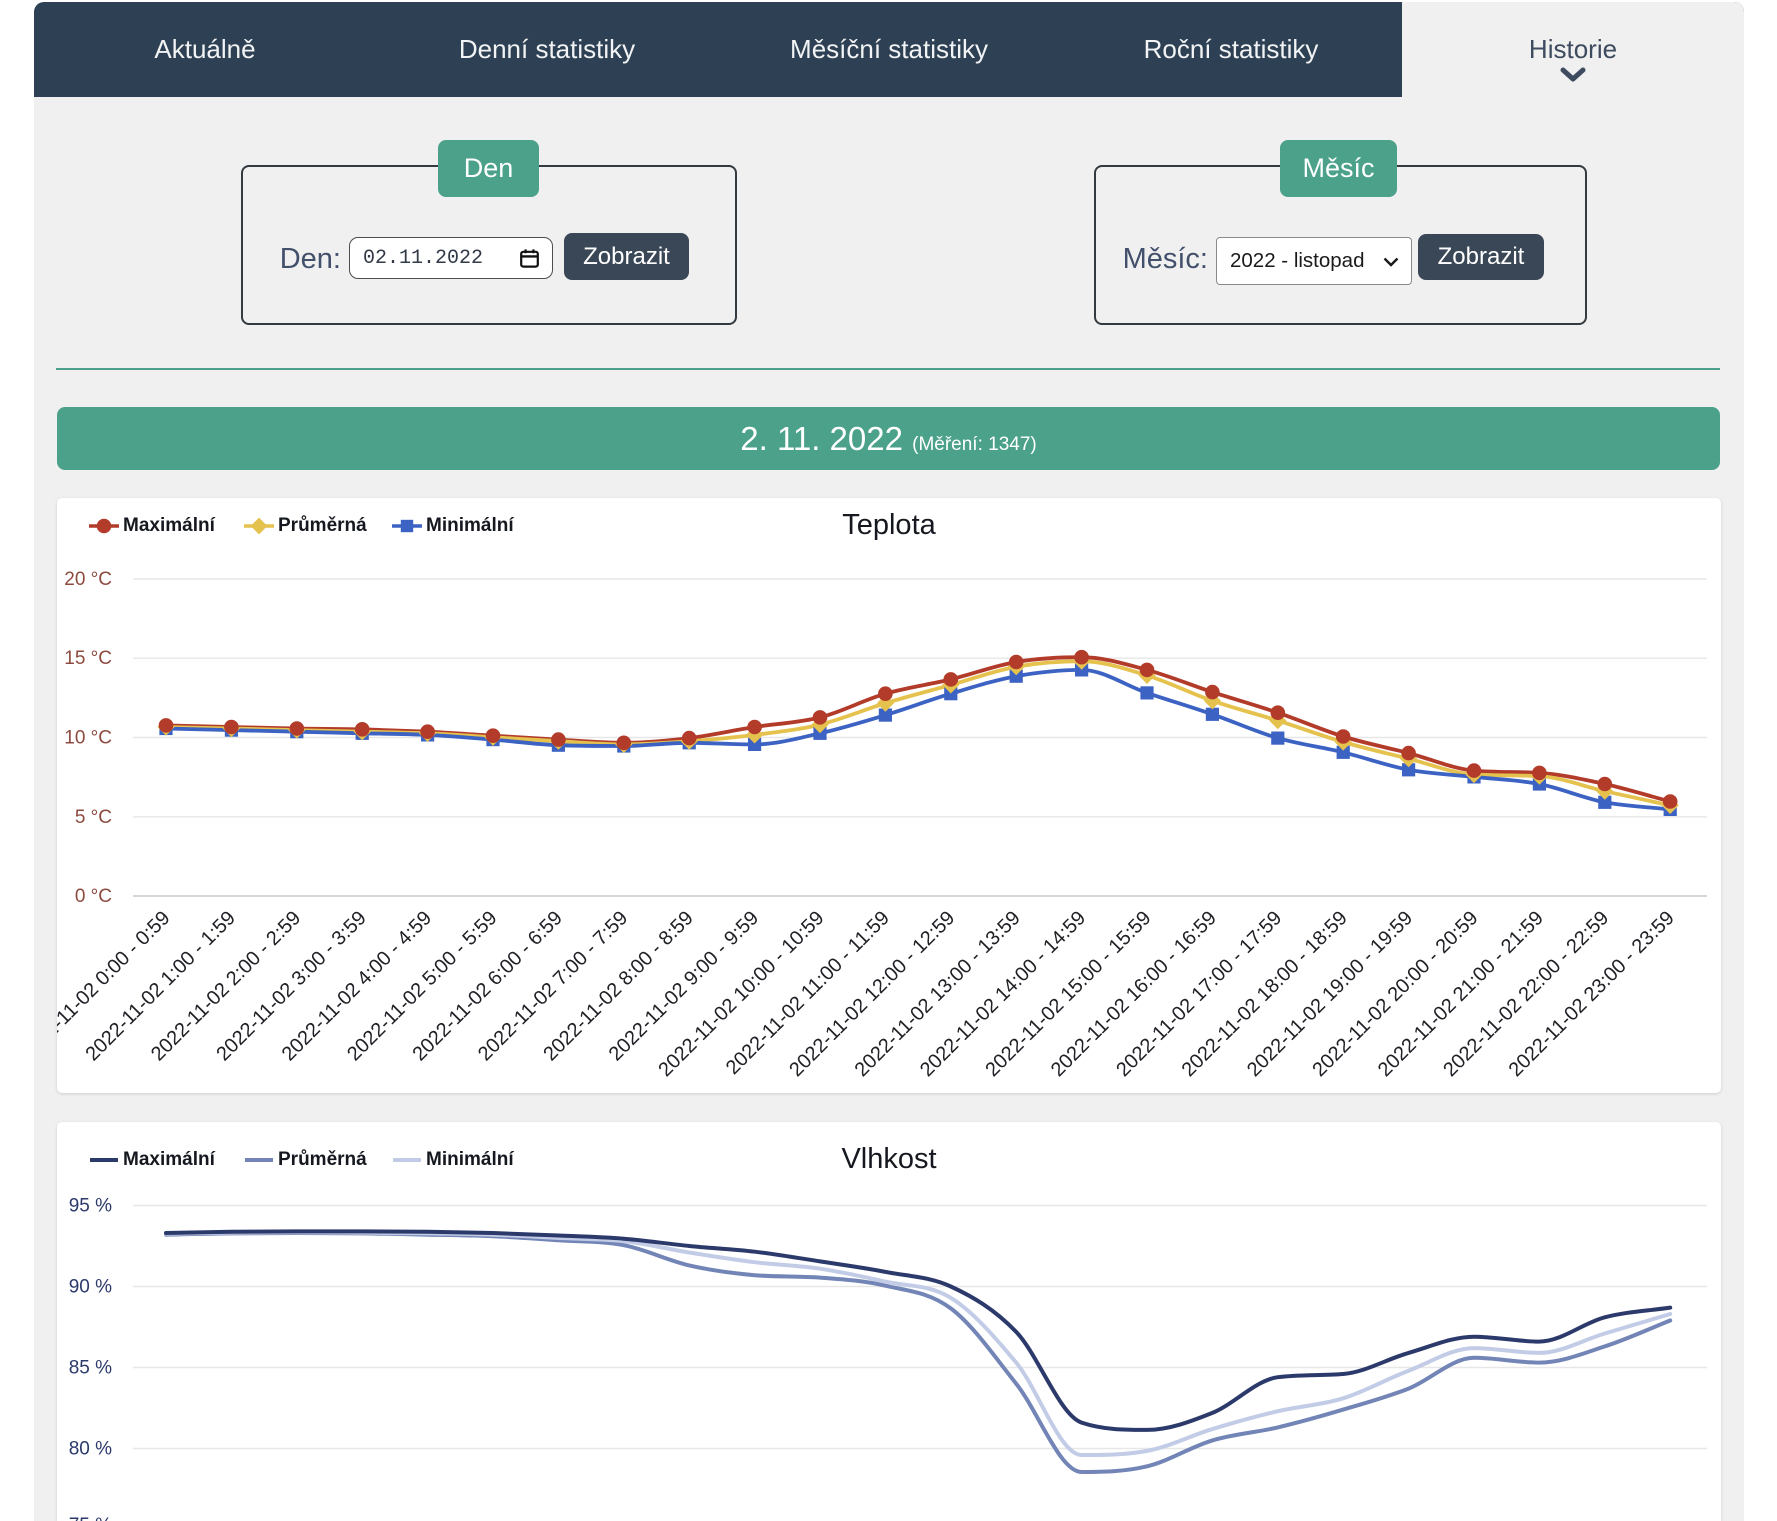  What do you see at coordinates (93, 896) in the screenshot?
I see `svg-text: 0 °C` at bounding box center [93, 896].